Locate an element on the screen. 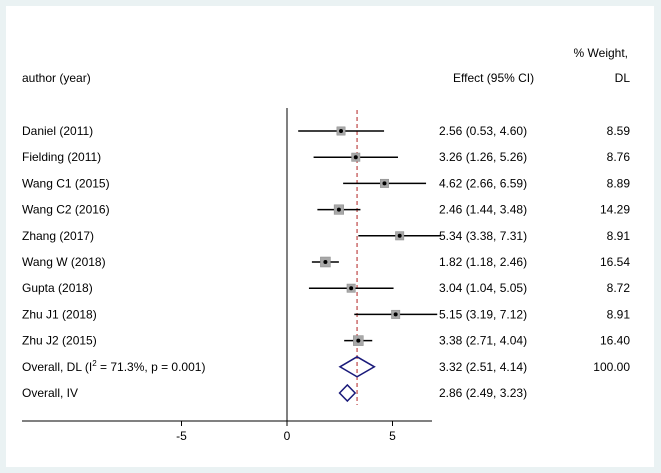 The height and width of the screenshot is (473, 661). x-axis-tick-label: 0 is located at coordinates (287, 436).